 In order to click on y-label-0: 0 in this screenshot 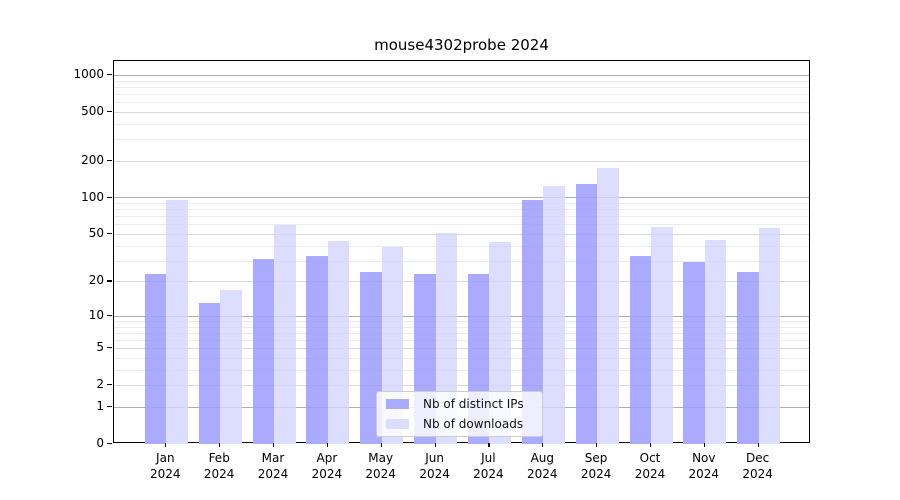, I will do `click(100, 443)`.